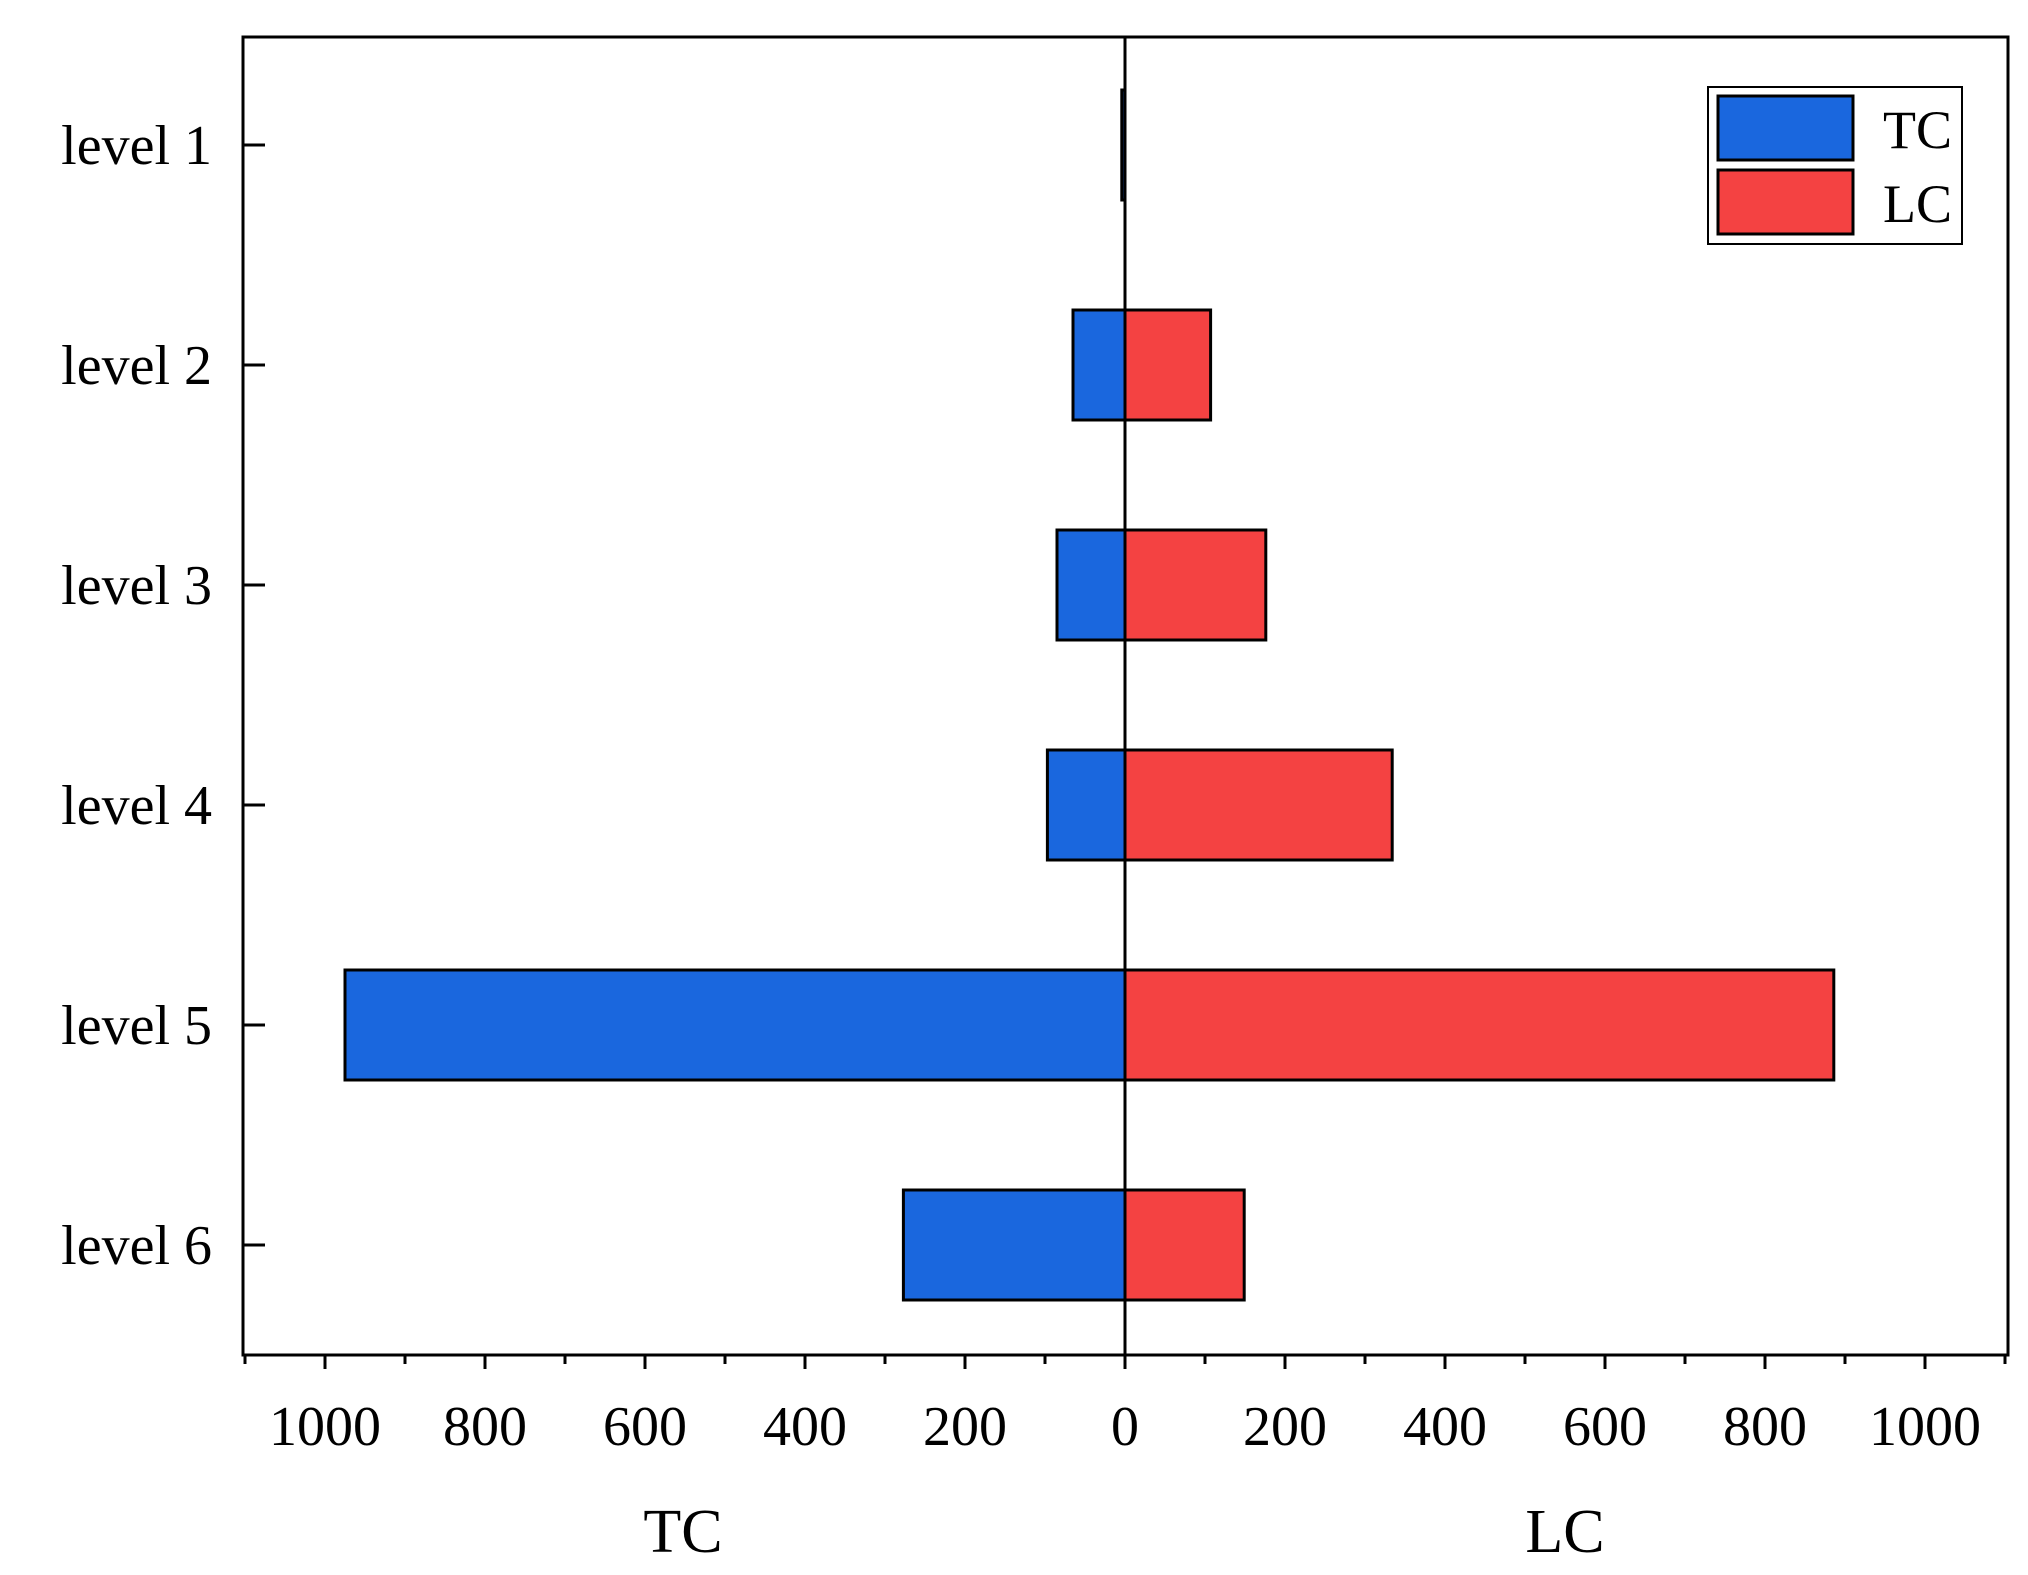  Describe the element at coordinates (1835, 165) in the screenshot. I see `legend: TC LC` at that location.